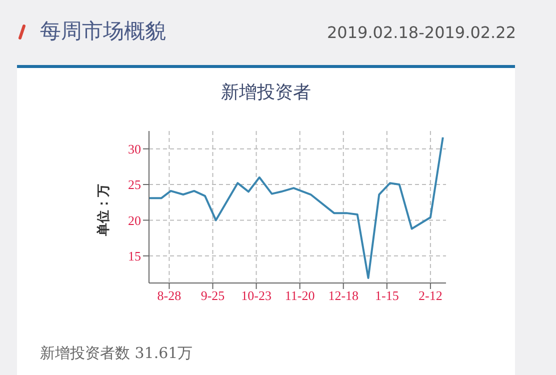 This screenshot has width=556, height=375. What do you see at coordinates (266, 92) in the screenshot?
I see `chart-title: 新增投资者` at bounding box center [266, 92].